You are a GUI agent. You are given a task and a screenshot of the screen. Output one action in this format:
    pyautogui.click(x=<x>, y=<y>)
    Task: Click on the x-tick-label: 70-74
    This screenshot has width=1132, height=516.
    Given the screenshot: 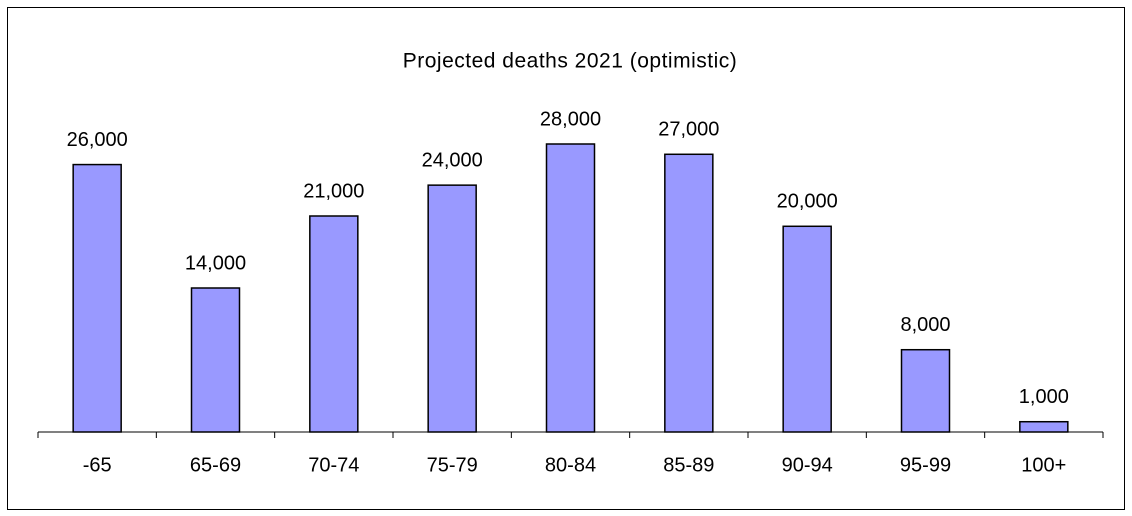 What is the action you would take?
    pyautogui.click(x=333, y=465)
    